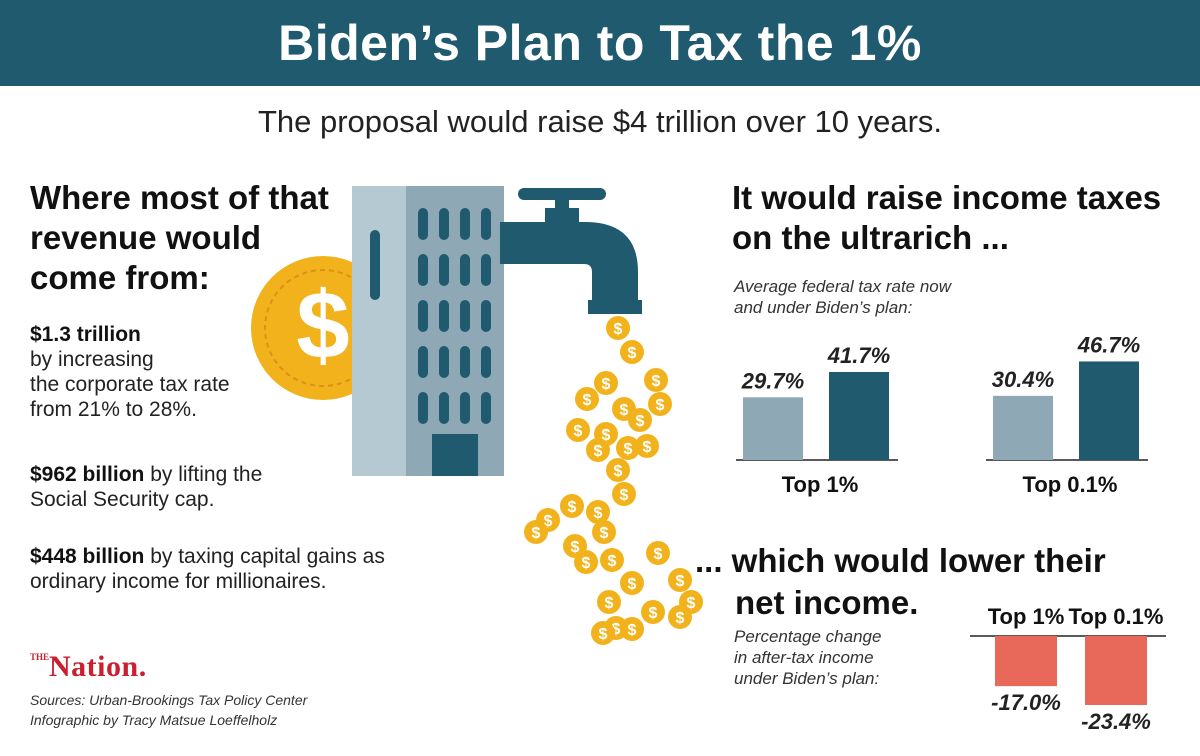 The height and width of the screenshot is (756, 1200). What do you see at coordinates (858, 355) in the screenshot?
I see `data-label: 41.7%` at bounding box center [858, 355].